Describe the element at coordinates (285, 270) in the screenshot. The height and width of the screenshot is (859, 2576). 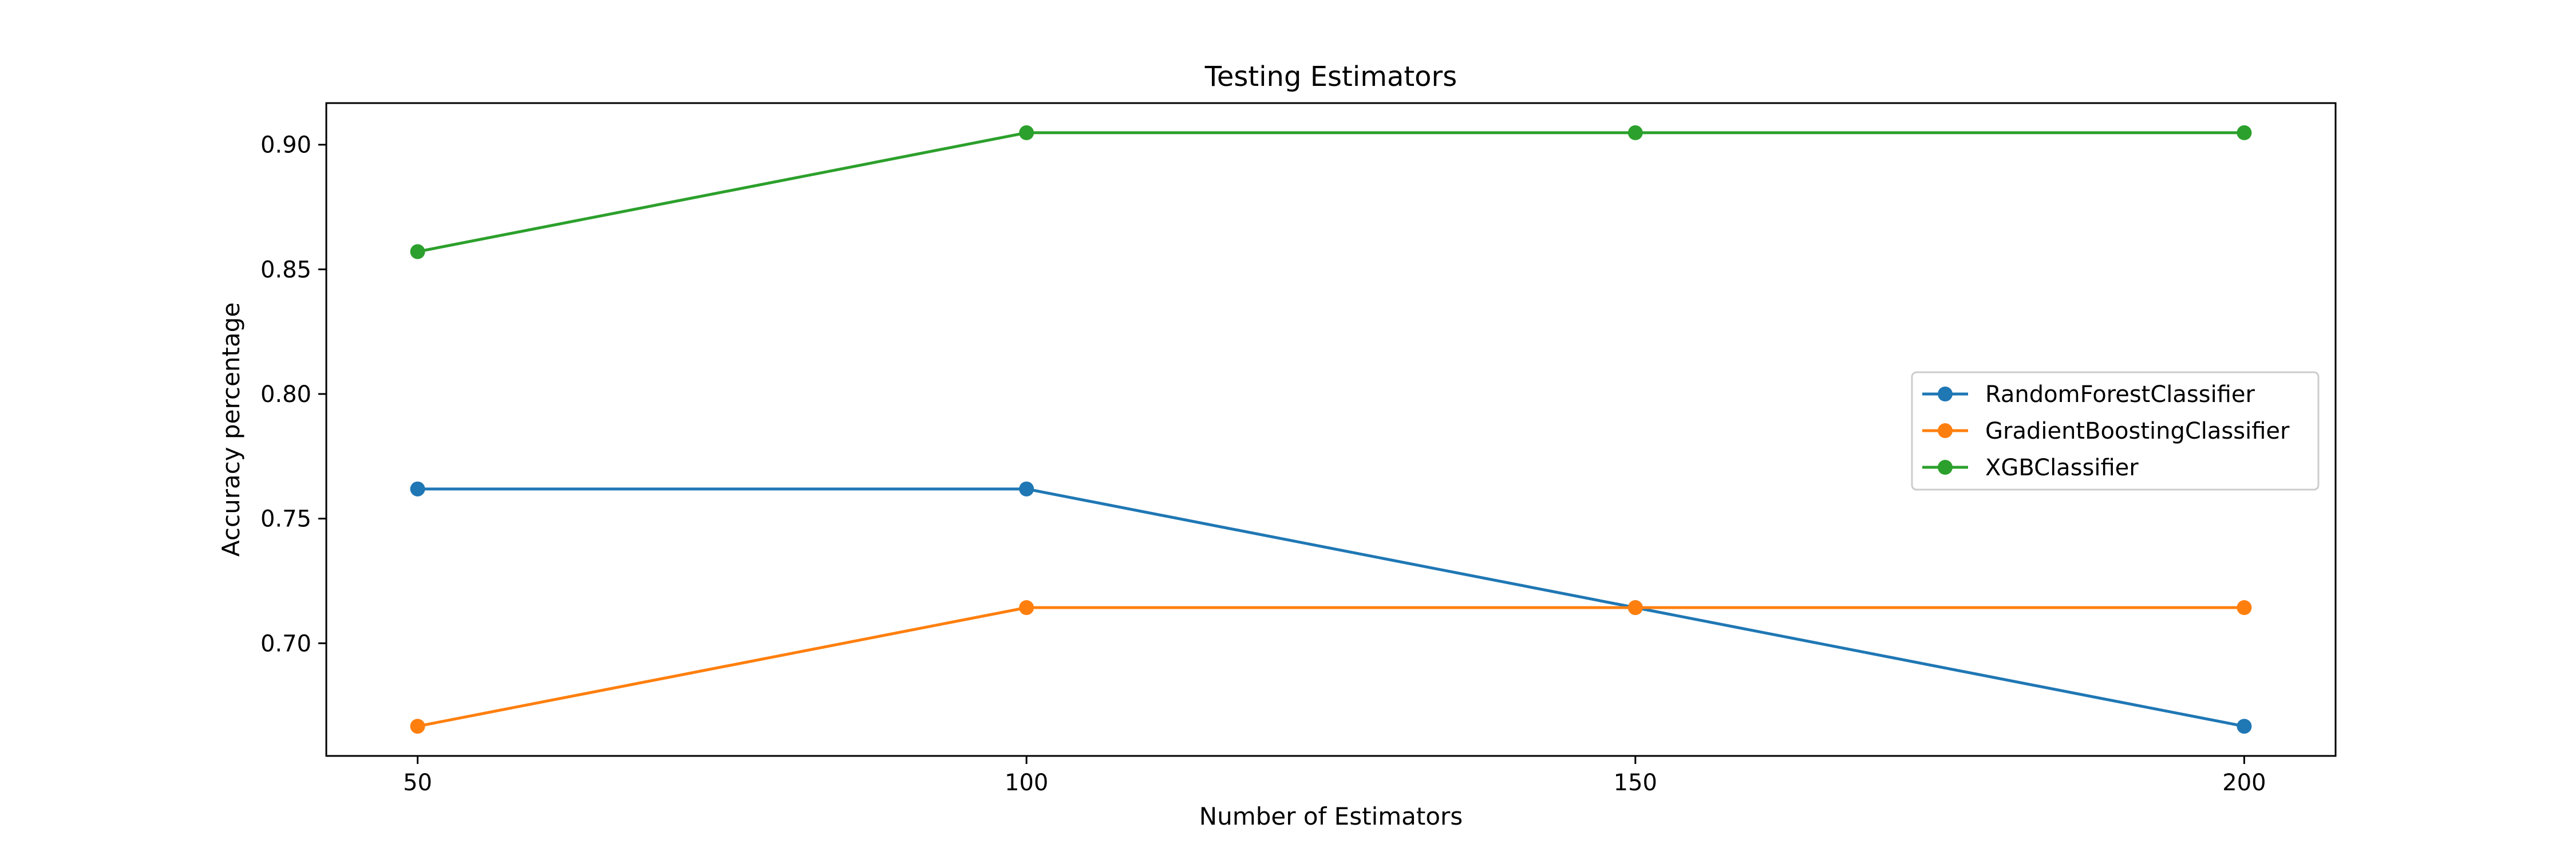
I see `y-tick-label: 0.85` at that location.